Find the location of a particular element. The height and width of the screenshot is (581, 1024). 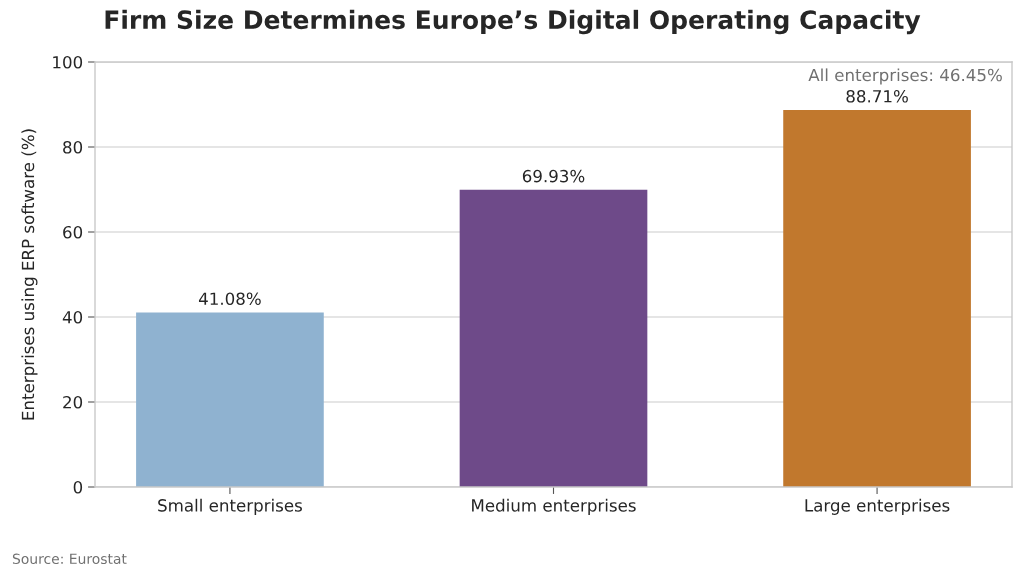

data-label: 69.93% is located at coordinates (553, 176).